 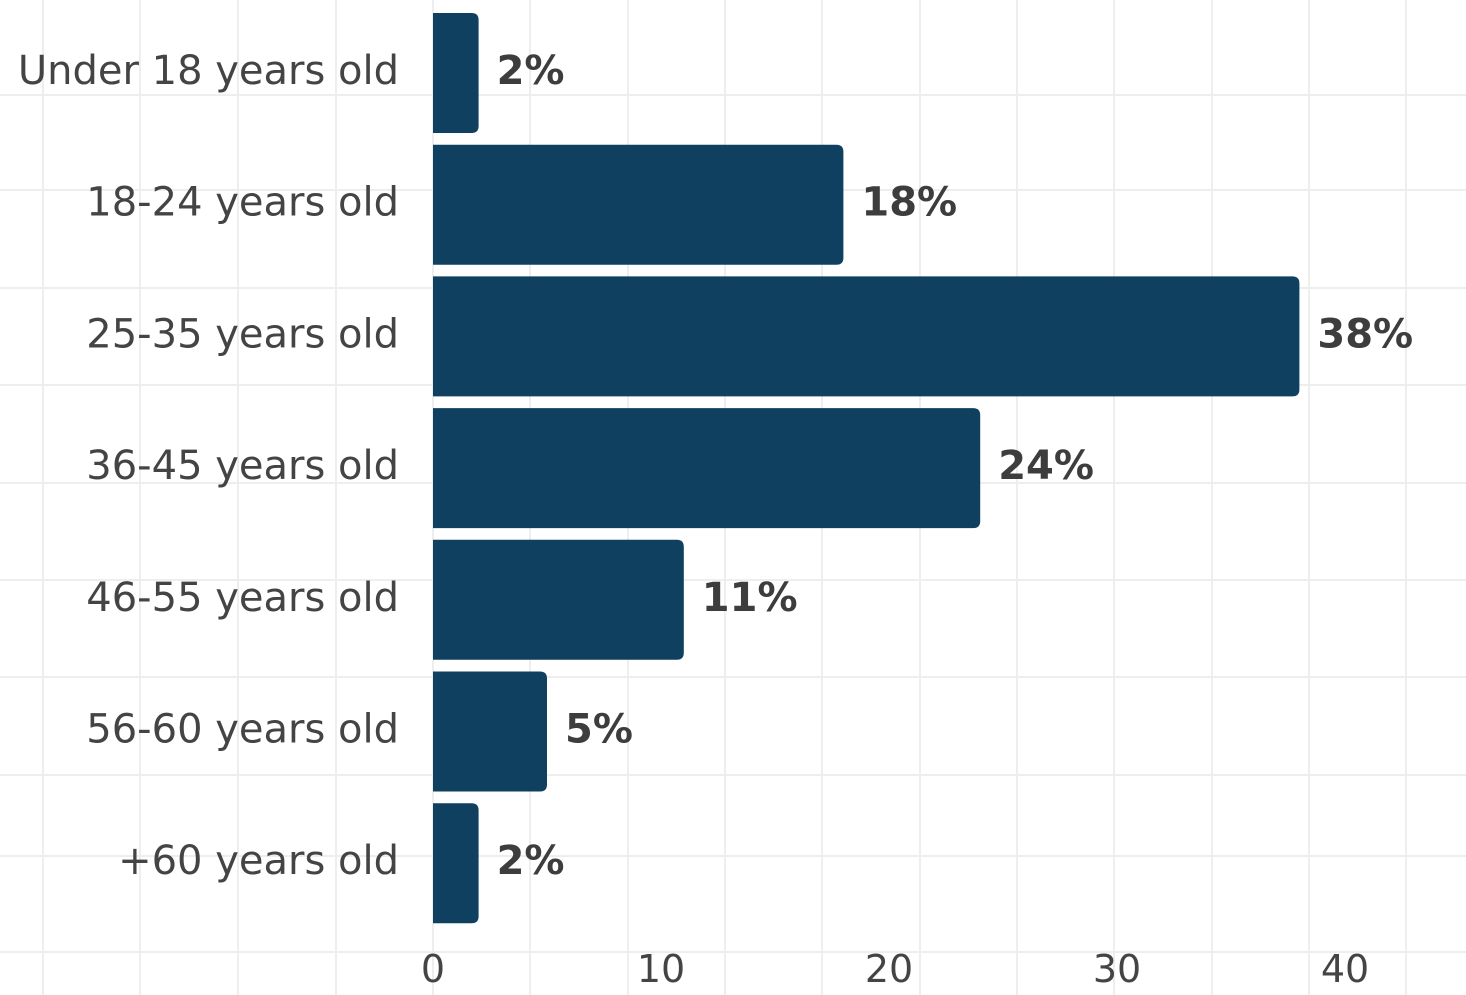 I want to click on x-tick-label: 20, so click(x=889, y=969).